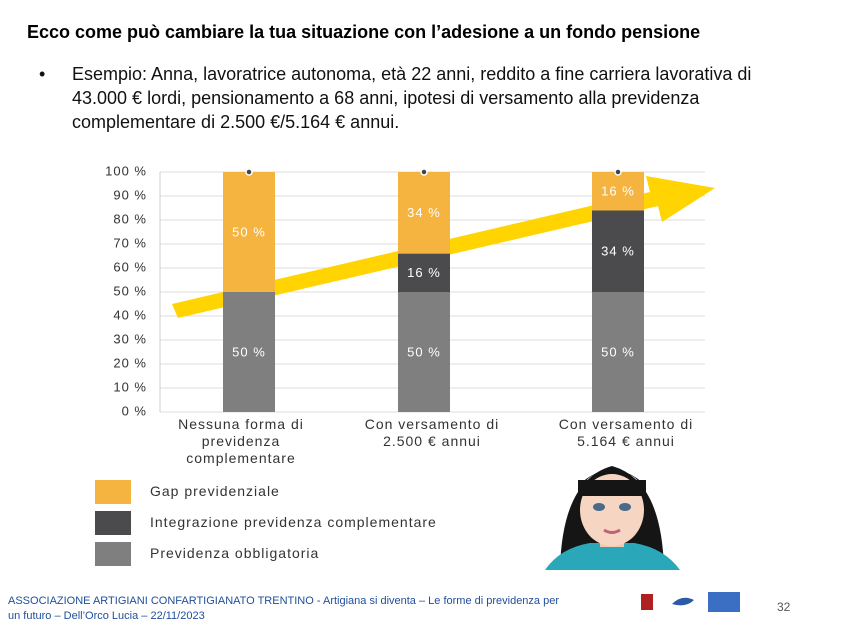  I want to click on x-tick-label: Con versamento di 5.164 € annui, so click(626, 432).